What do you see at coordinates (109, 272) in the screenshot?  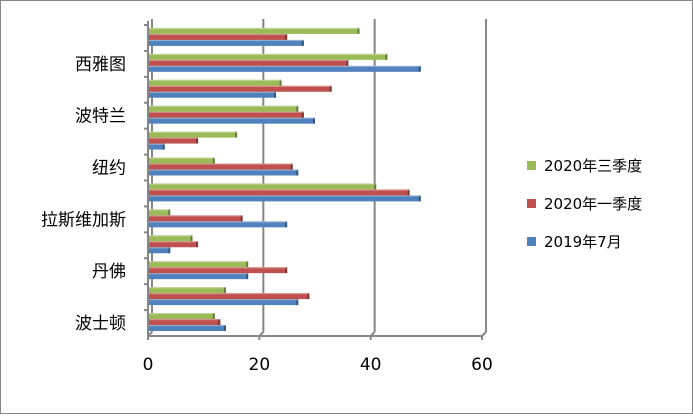 I see `y-category-label: 丹佛` at bounding box center [109, 272].